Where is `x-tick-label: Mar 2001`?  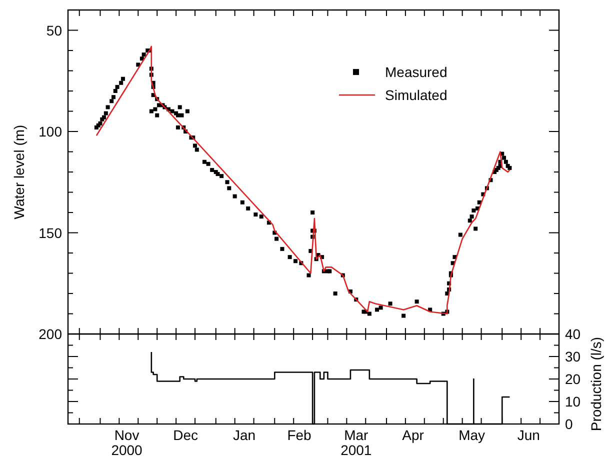 x-tick-label: Mar 2001 is located at coordinates (356, 442).